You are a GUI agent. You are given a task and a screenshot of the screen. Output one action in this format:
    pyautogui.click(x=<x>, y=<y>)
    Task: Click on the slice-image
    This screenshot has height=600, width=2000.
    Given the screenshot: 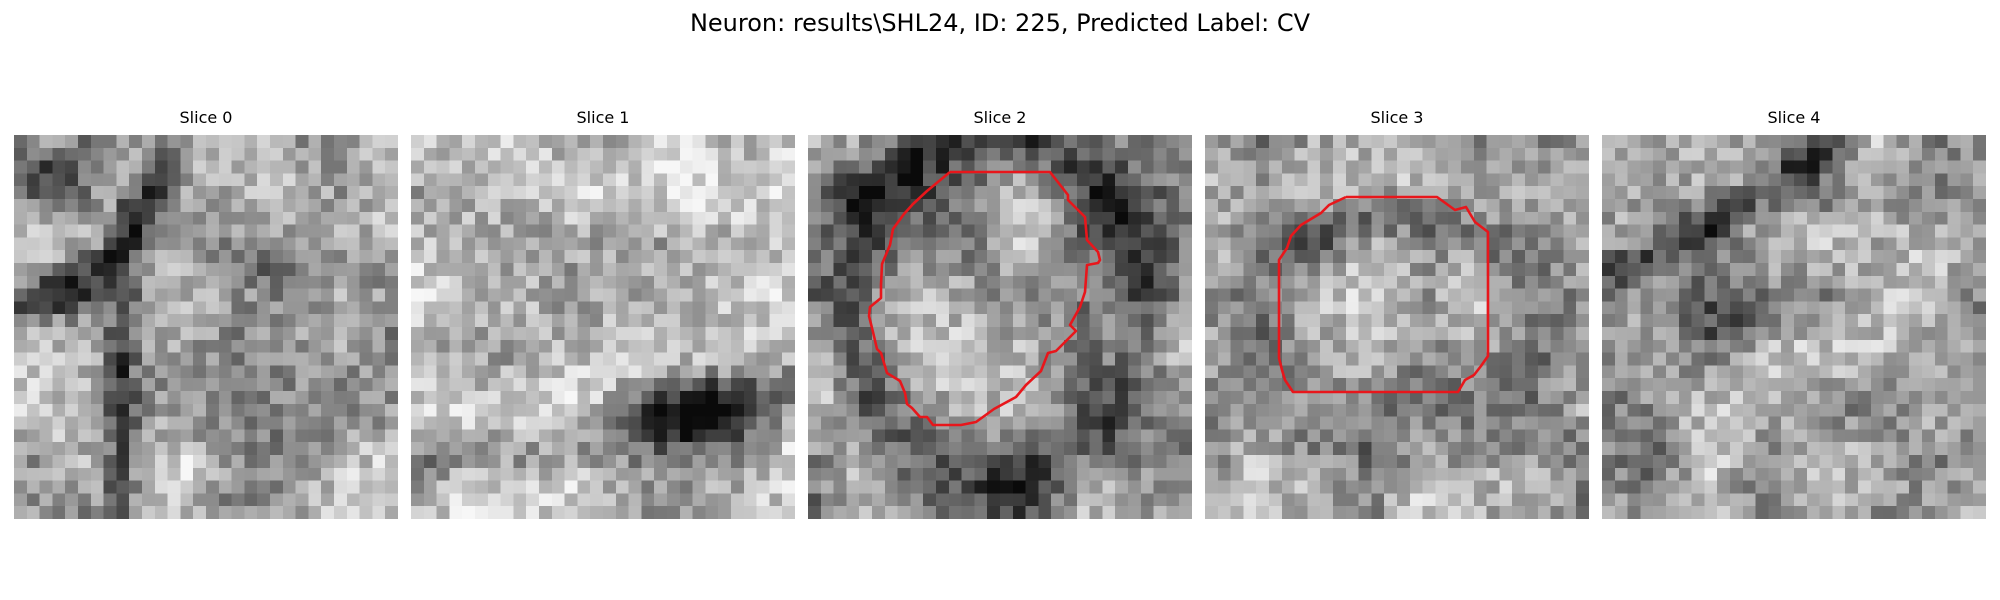 What is the action you would take?
    pyautogui.click(x=603, y=327)
    